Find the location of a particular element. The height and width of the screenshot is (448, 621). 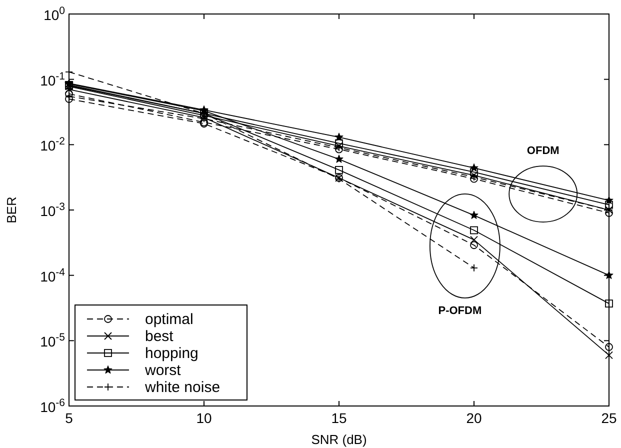

x-tick-label: 10 is located at coordinates (204, 418).